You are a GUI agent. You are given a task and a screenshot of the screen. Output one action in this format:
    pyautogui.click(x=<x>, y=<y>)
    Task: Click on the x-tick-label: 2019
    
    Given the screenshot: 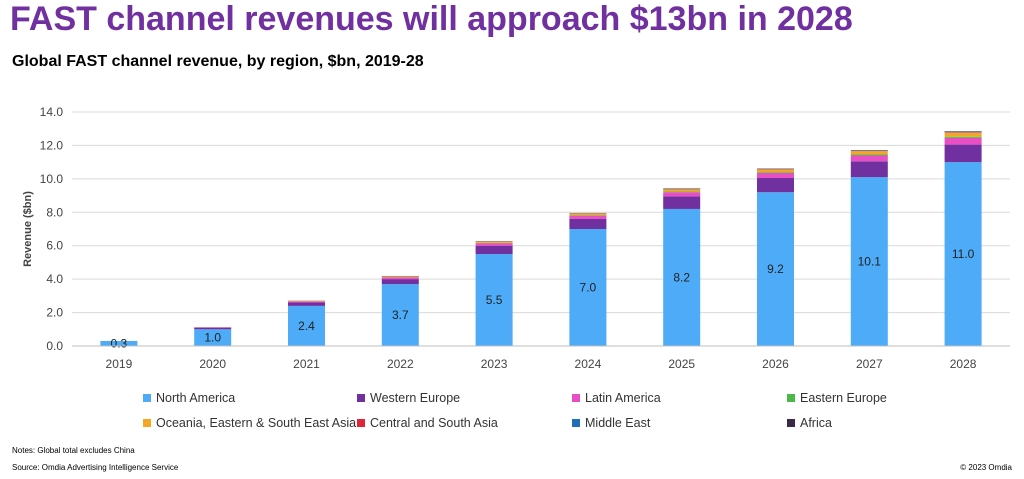 What is the action you would take?
    pyautogui.click(x=119, y=364)
    